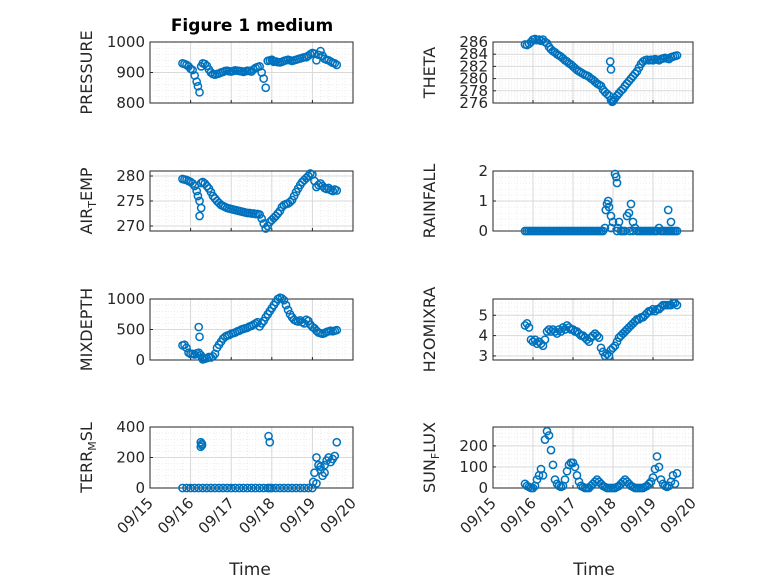  Describe the element at coordinates (558, 515) in the screenshot. I see `x-tick-label: 09/17` at that location.